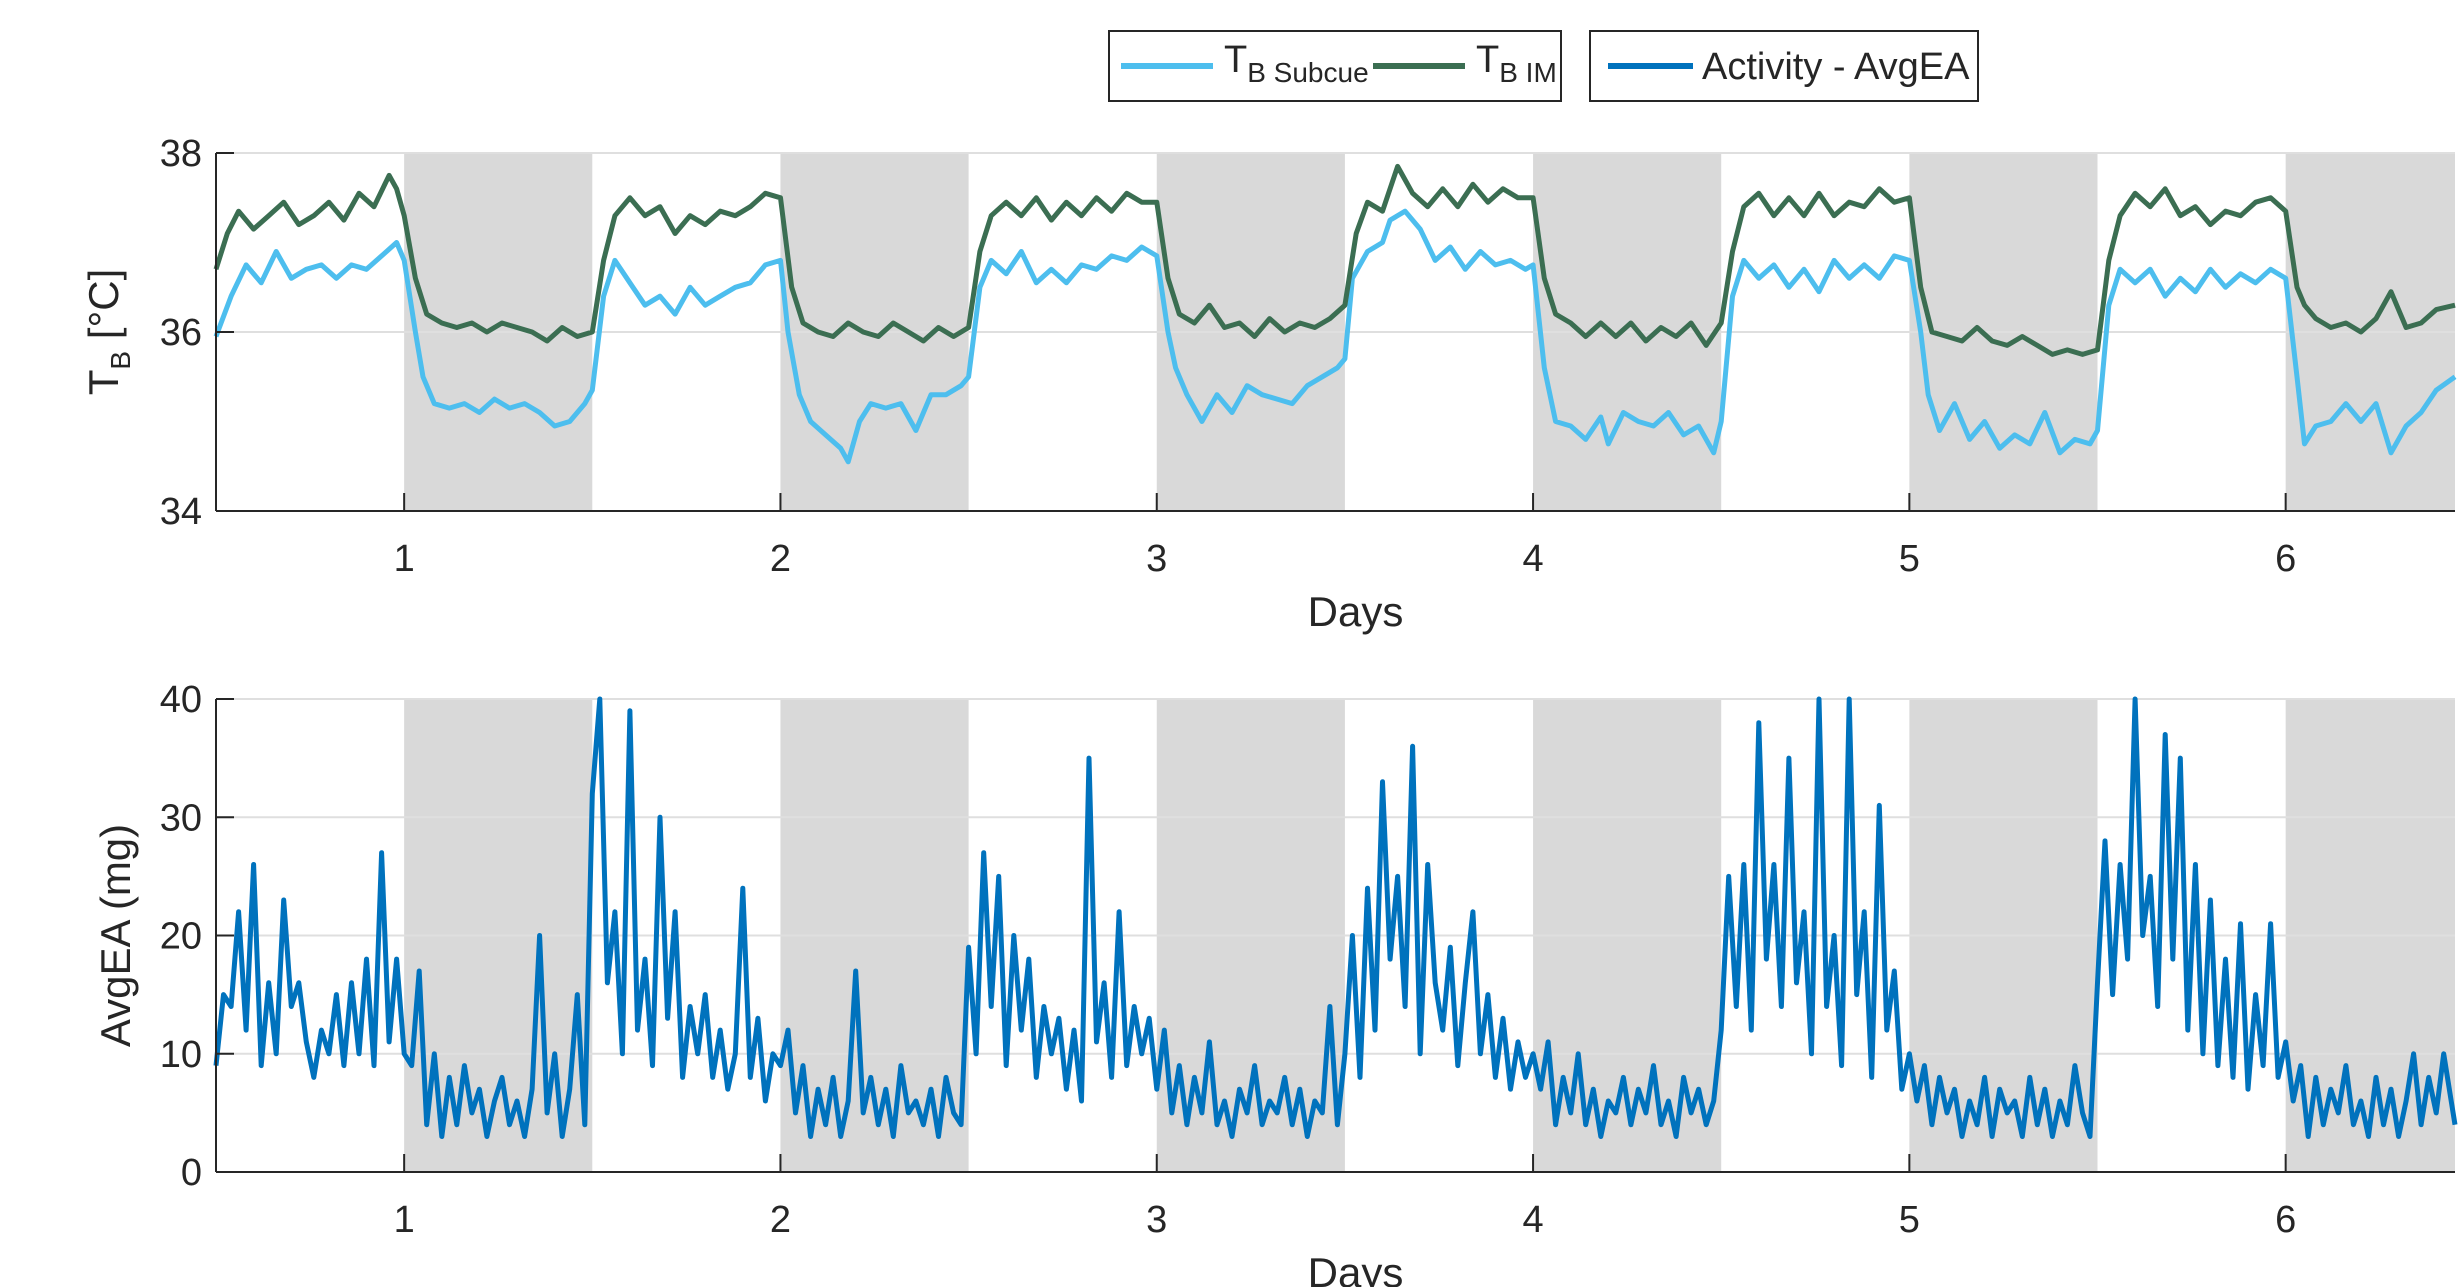 The height and width of the screenshot is (1287, 2461). Describe the element at coordinates (103, 383) in the screenshot. I see `y-axis-label-main: T` at that location.